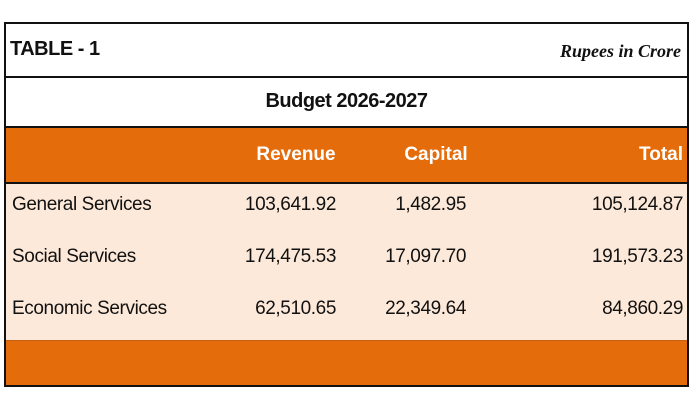 The image size is (696, 406). I want to click on header-revenue: Revenue, so click(296, 154).